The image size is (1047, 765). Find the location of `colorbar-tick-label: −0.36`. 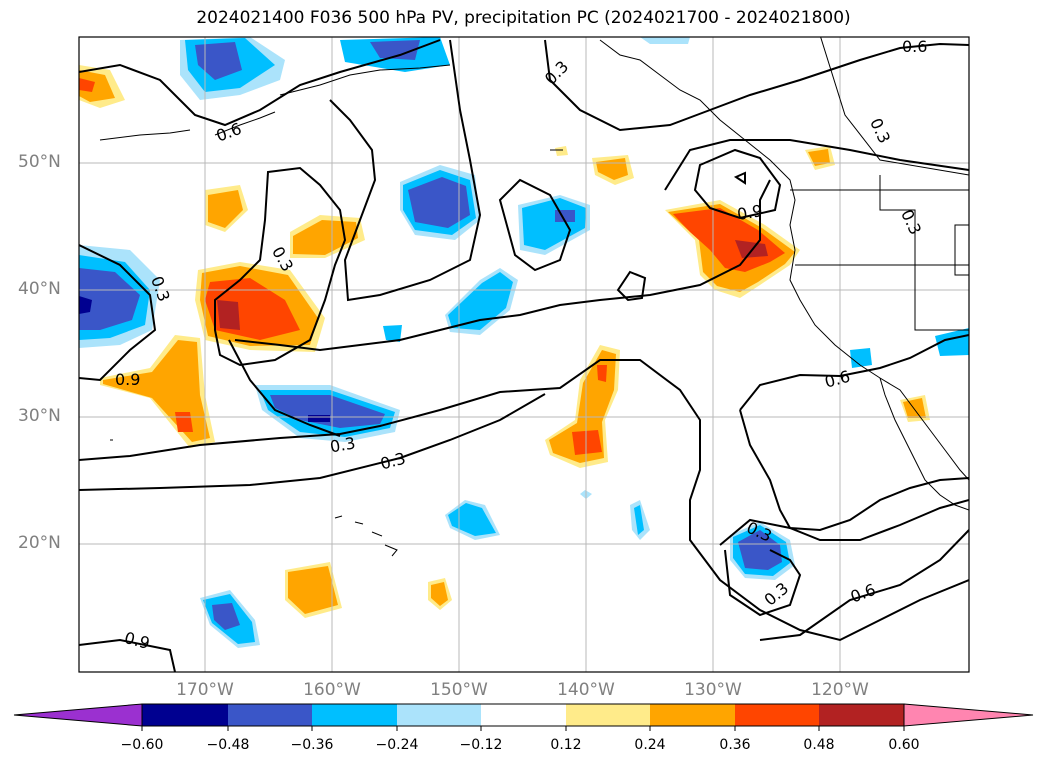

colorbar-tick-label: −0.36 is located at coordinates (312, 745).